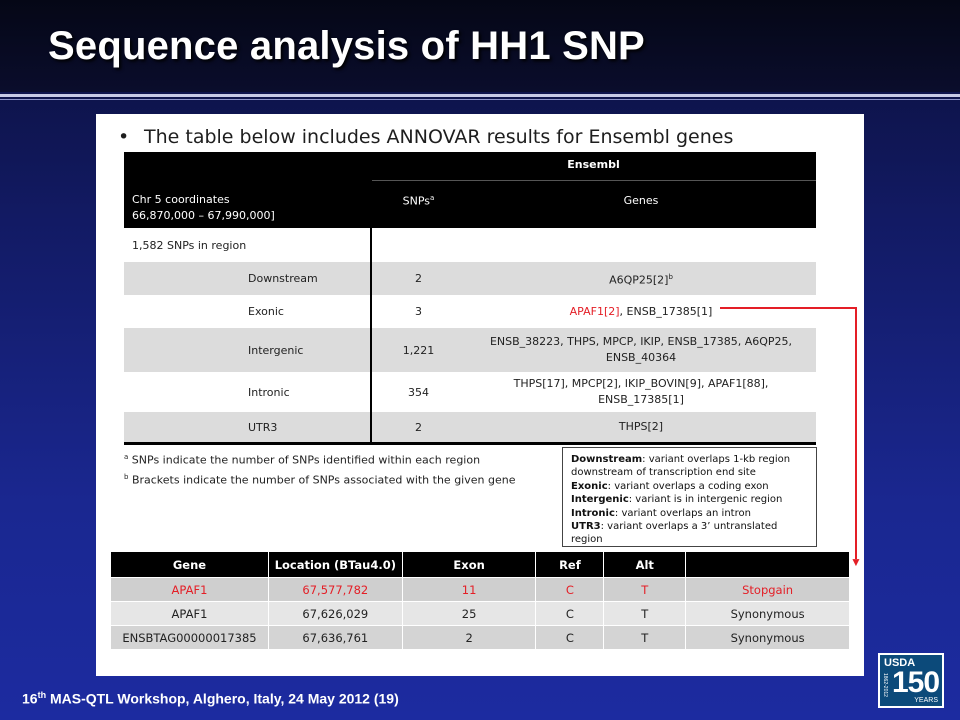 The image size is (960, 720). What do you see at coordinates (371, 298) in the screenshot?
I see `table-column-divider` at bounding box center [371, 298].